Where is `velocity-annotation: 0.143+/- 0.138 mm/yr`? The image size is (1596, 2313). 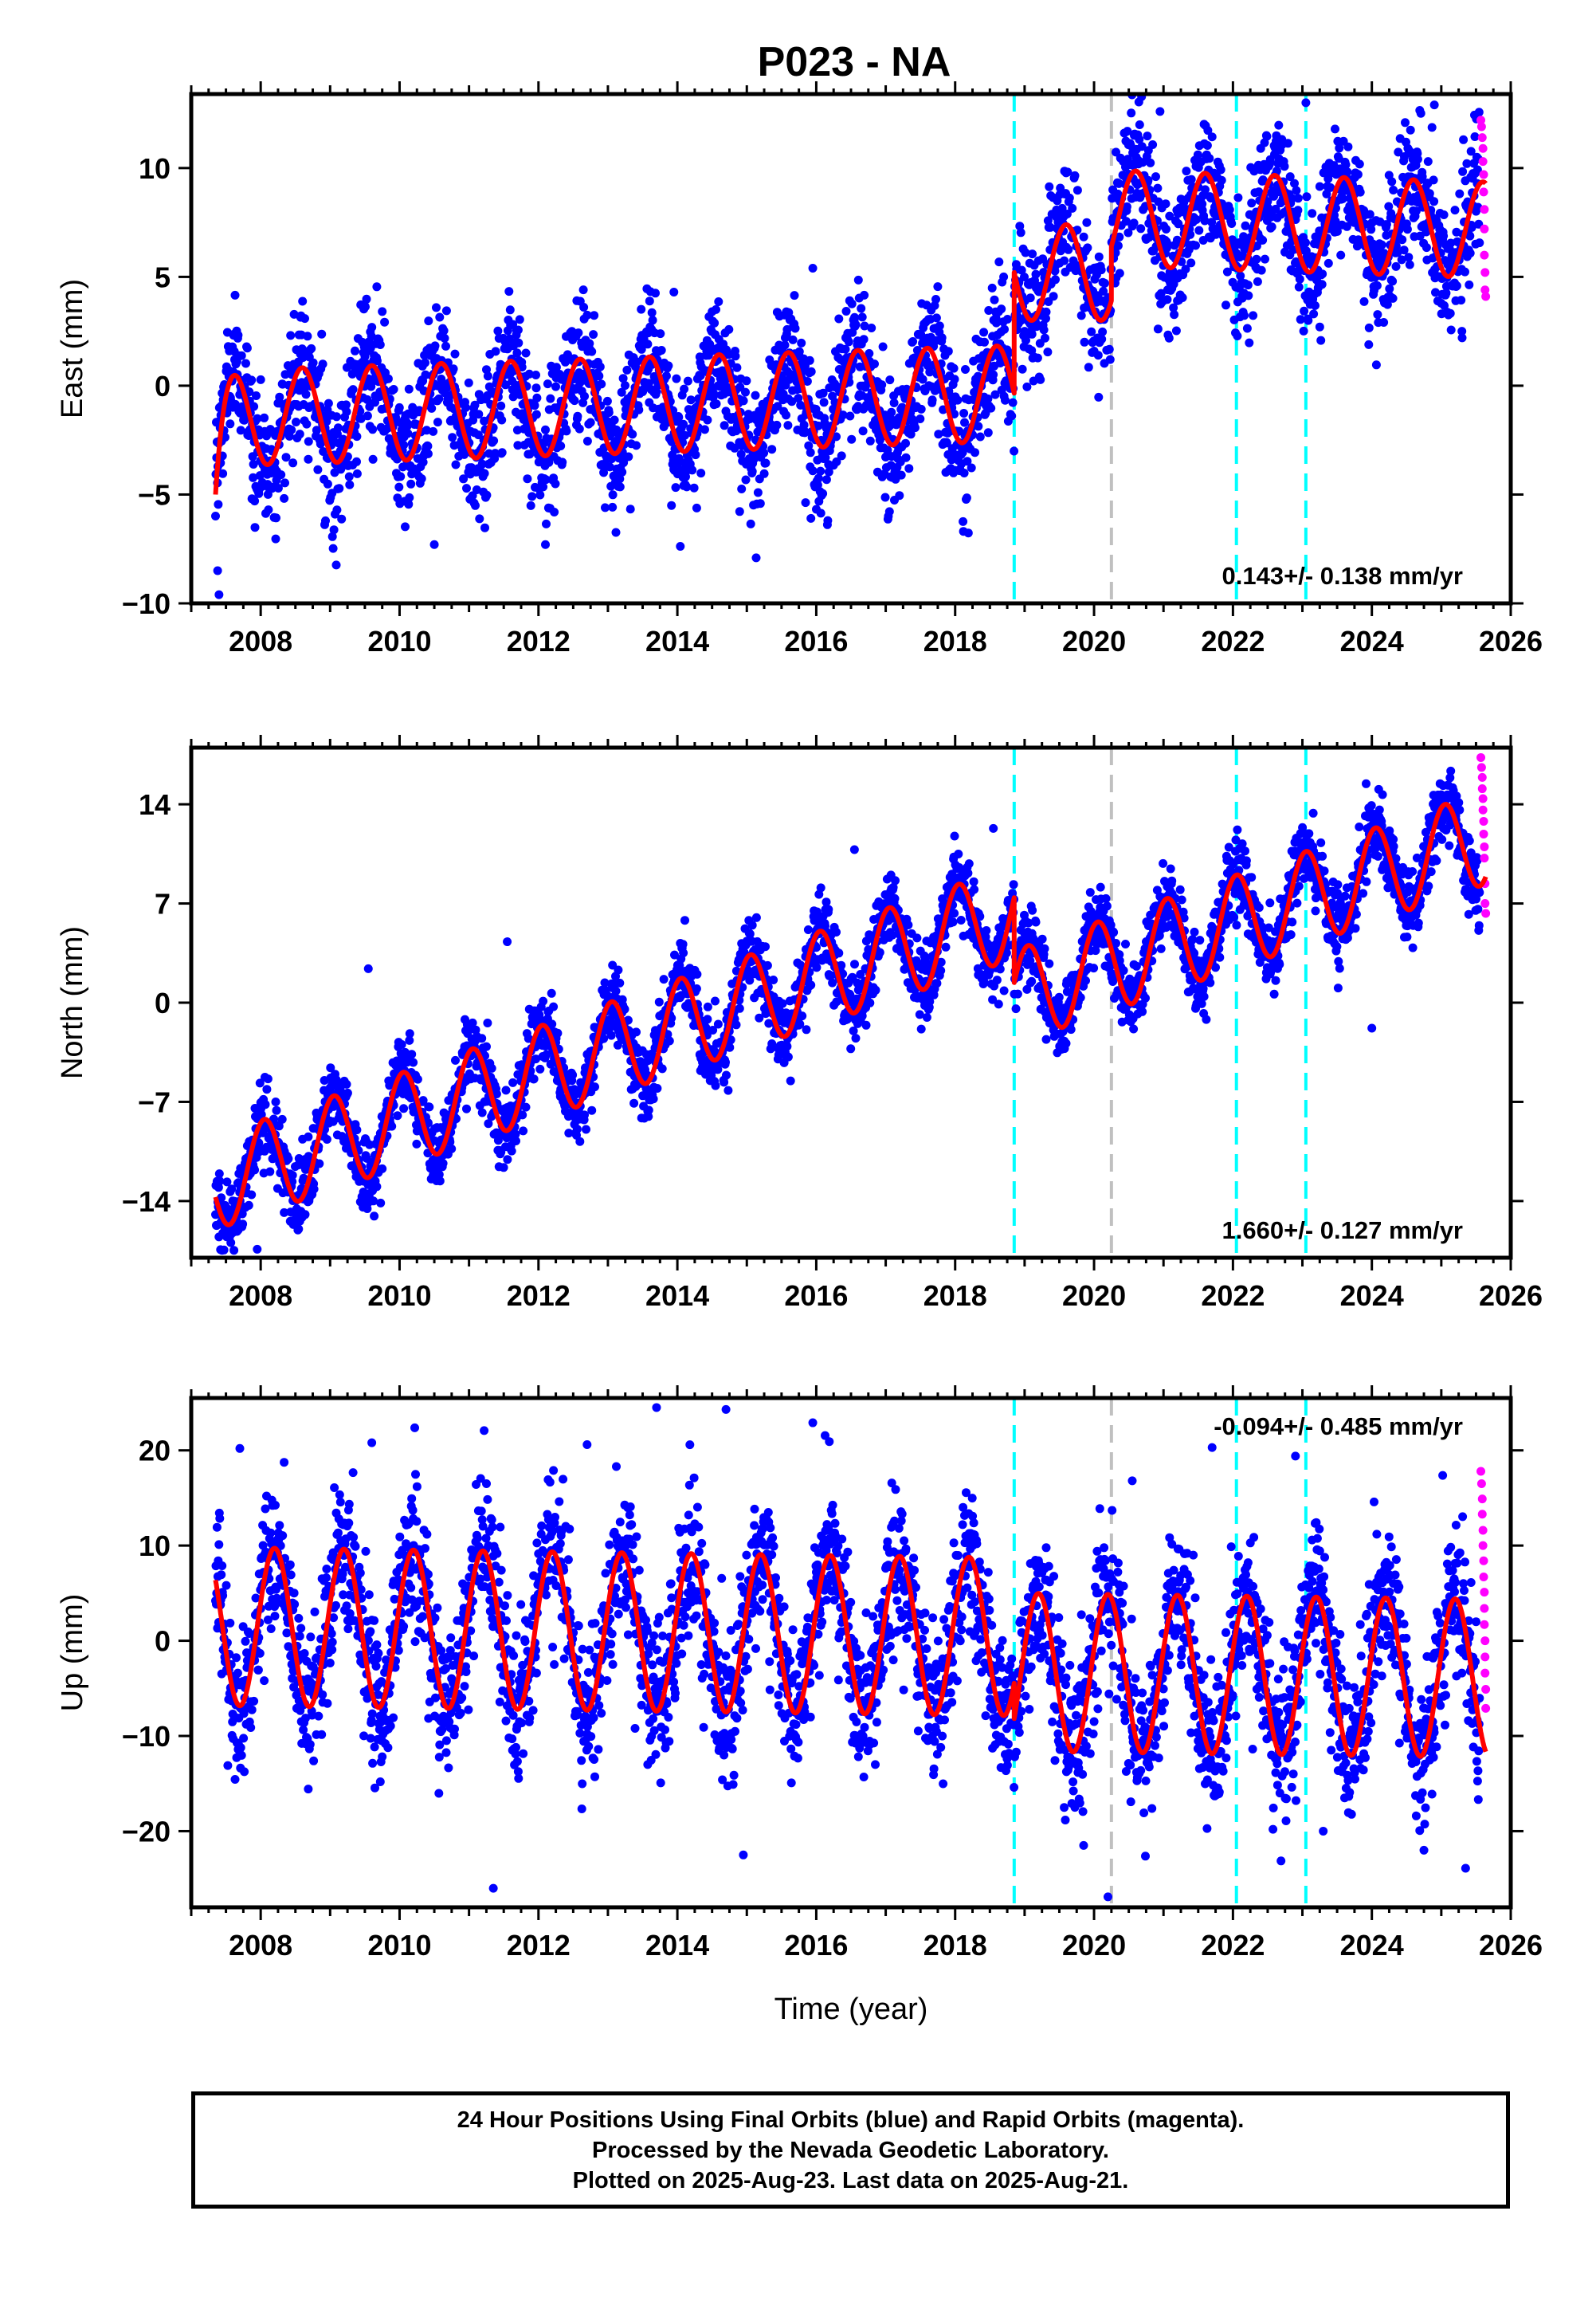
velocity-annotation: 0.143+/- 0.138 mm/yr is located at coordinates (1343, 576).